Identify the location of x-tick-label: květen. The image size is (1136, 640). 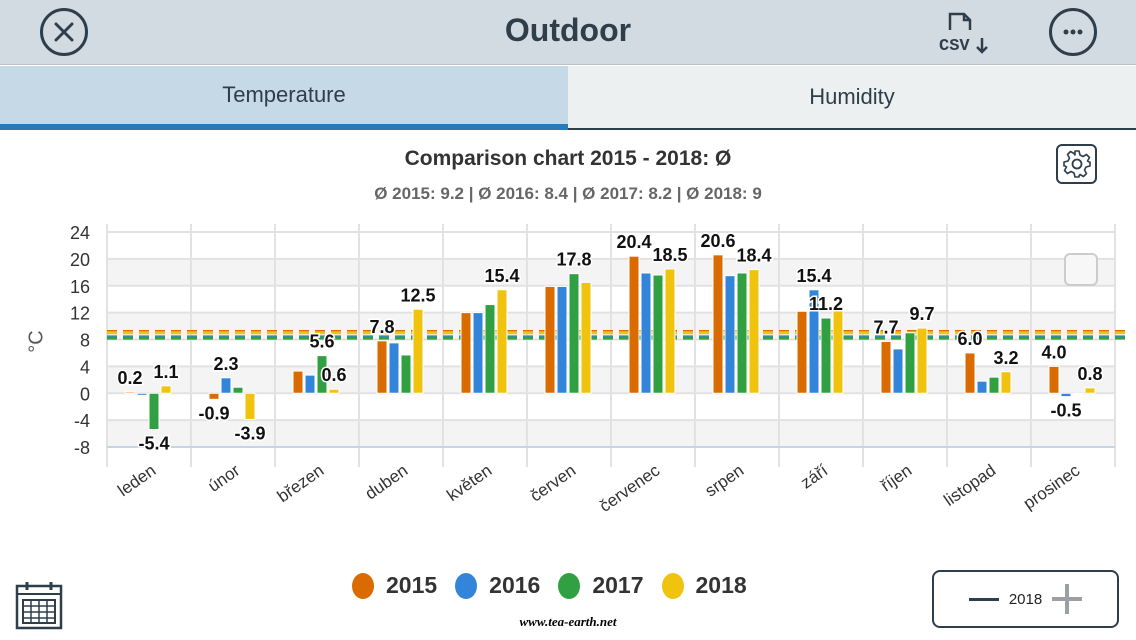
(469, 483).